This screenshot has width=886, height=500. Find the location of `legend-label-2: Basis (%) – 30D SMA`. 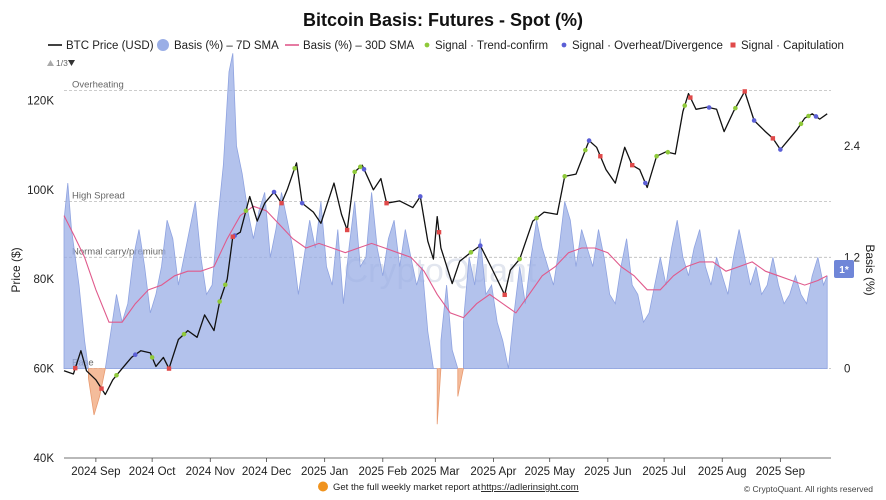

legend-label-2: Basis (%) – 30D SMA is located at coordinates (359, 46).